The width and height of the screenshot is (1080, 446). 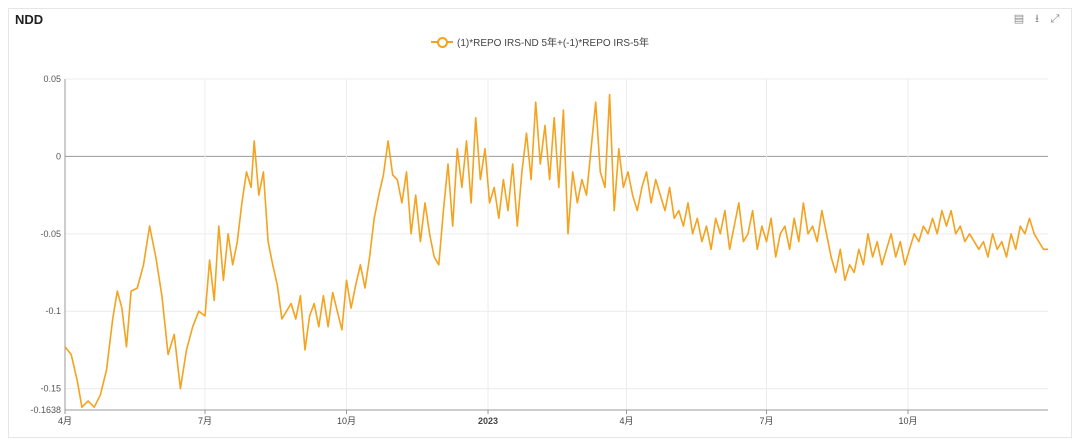 I want to click on expand-icon: ⤢, so click(x=1055, y=19).